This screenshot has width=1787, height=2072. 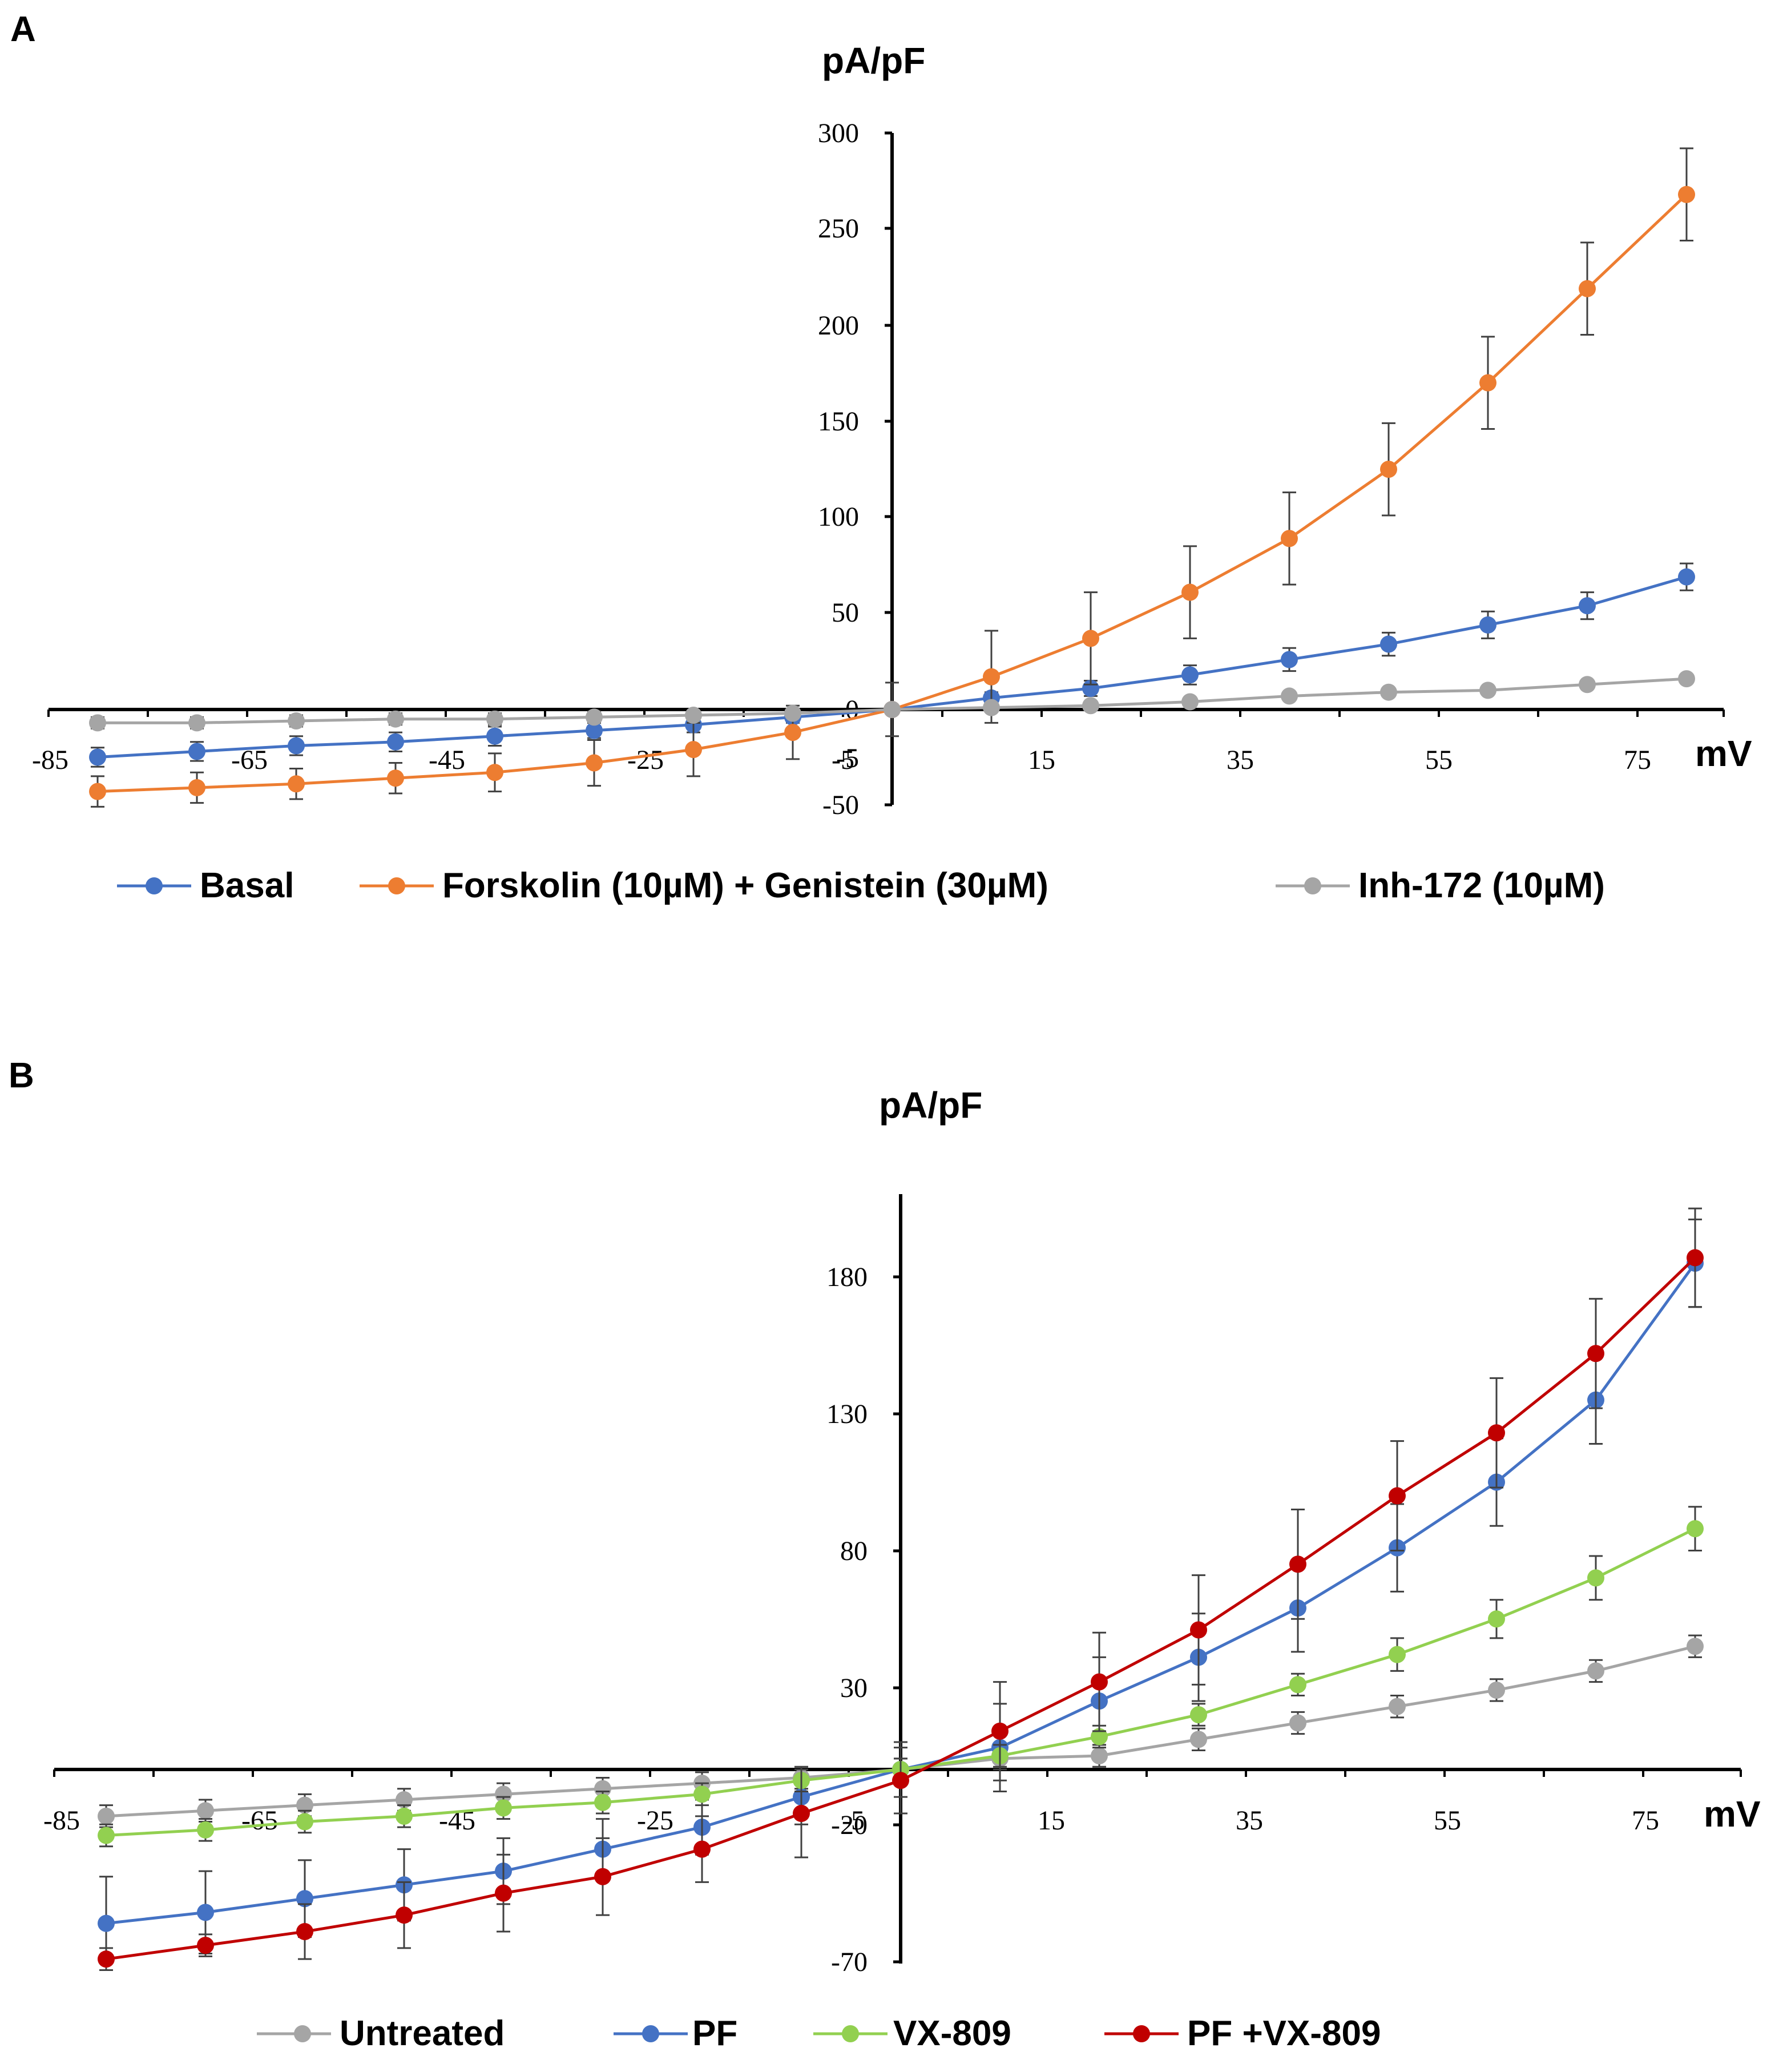 What do you see at coordinates (1284, 2033) in the screenshot?
I see `legend-label: PF +VX-809` at bounding box center [1284, 2033].